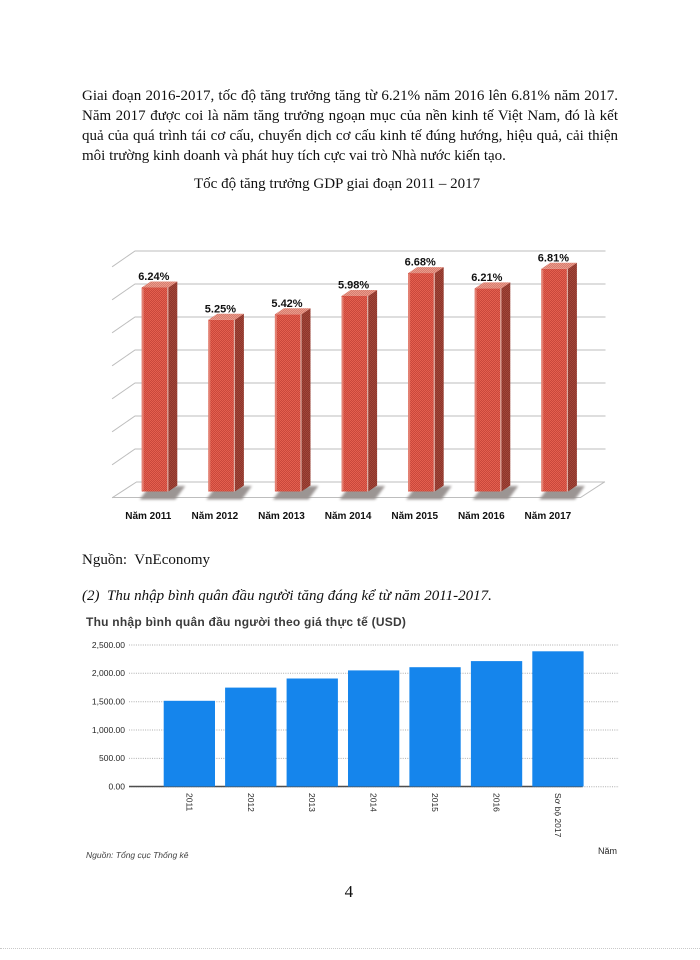 The image size is (700, 960). I want to click on svg-text: 2,500.00, so click(108, 645).